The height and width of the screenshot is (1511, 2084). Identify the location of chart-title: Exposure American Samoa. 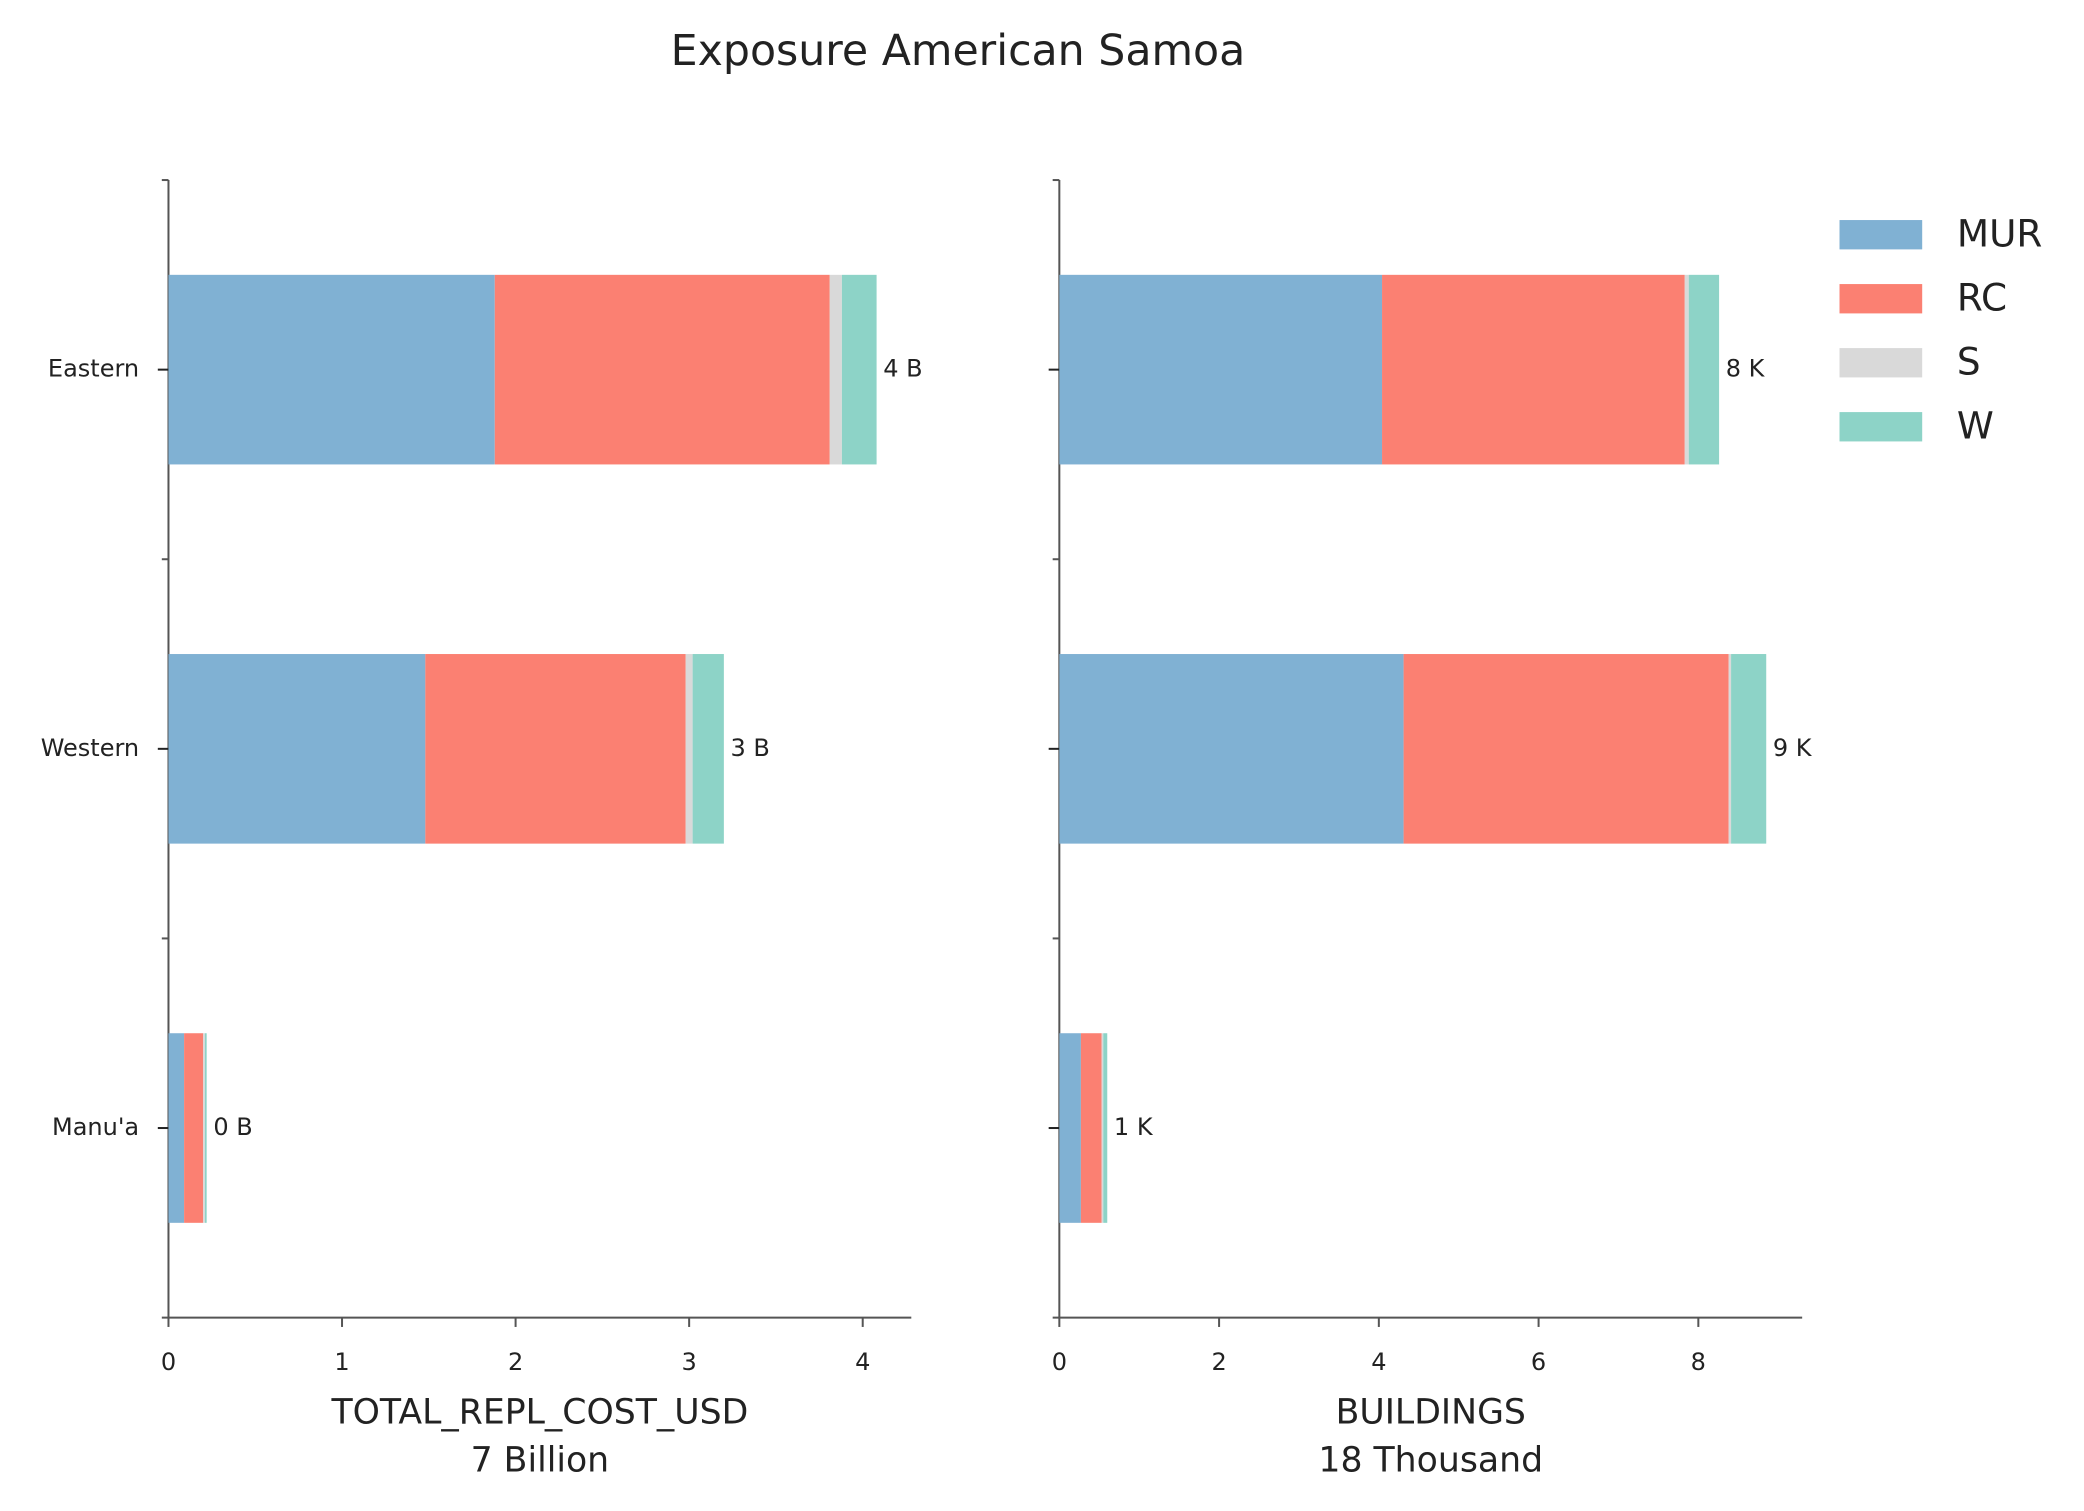
(958, 51).